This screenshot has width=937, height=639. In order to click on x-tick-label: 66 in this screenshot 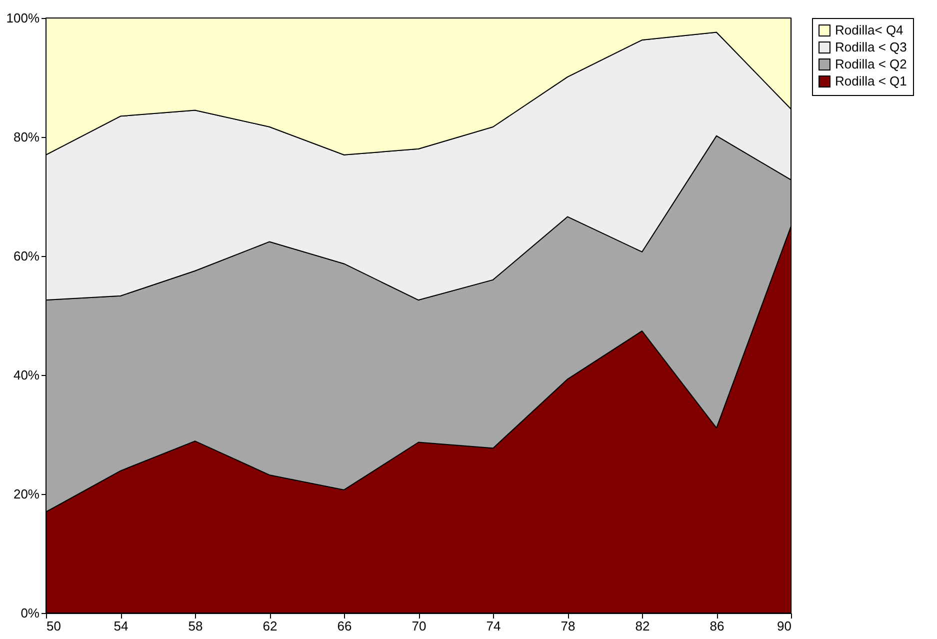, I will do `click(344, 626)`.